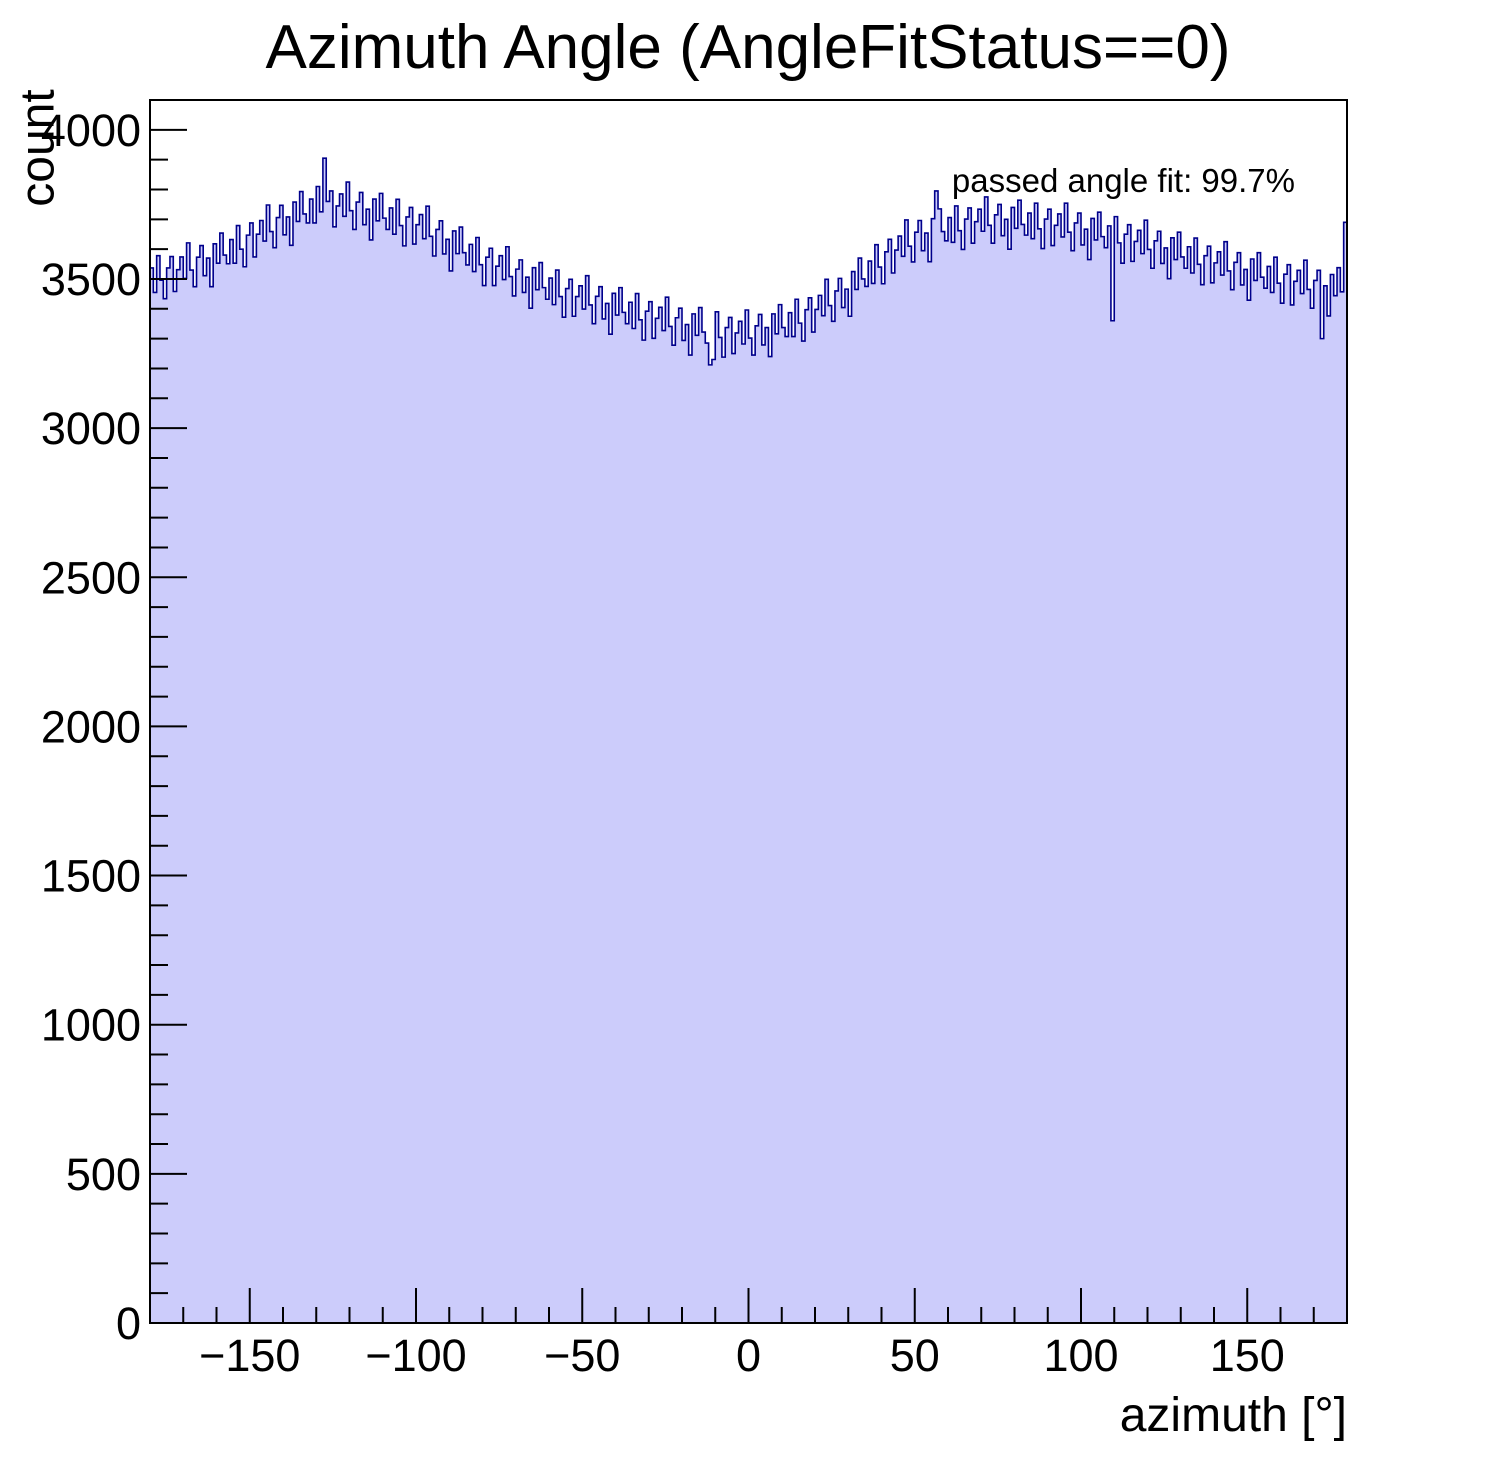 The image size is (1496, 1472). What do you see at coordinates (91, 279) in the screenshot?
I see `y-tick-label: 3500` at bounding box center [91, 279].